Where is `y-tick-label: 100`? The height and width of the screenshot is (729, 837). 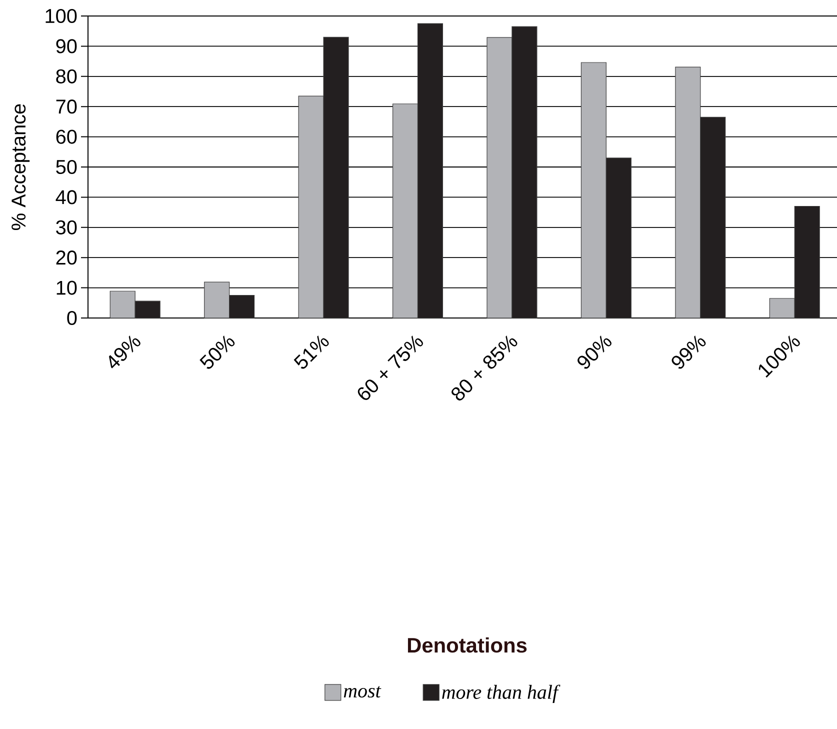
y-tick-label: 100 is located at coordinates (61, 16).